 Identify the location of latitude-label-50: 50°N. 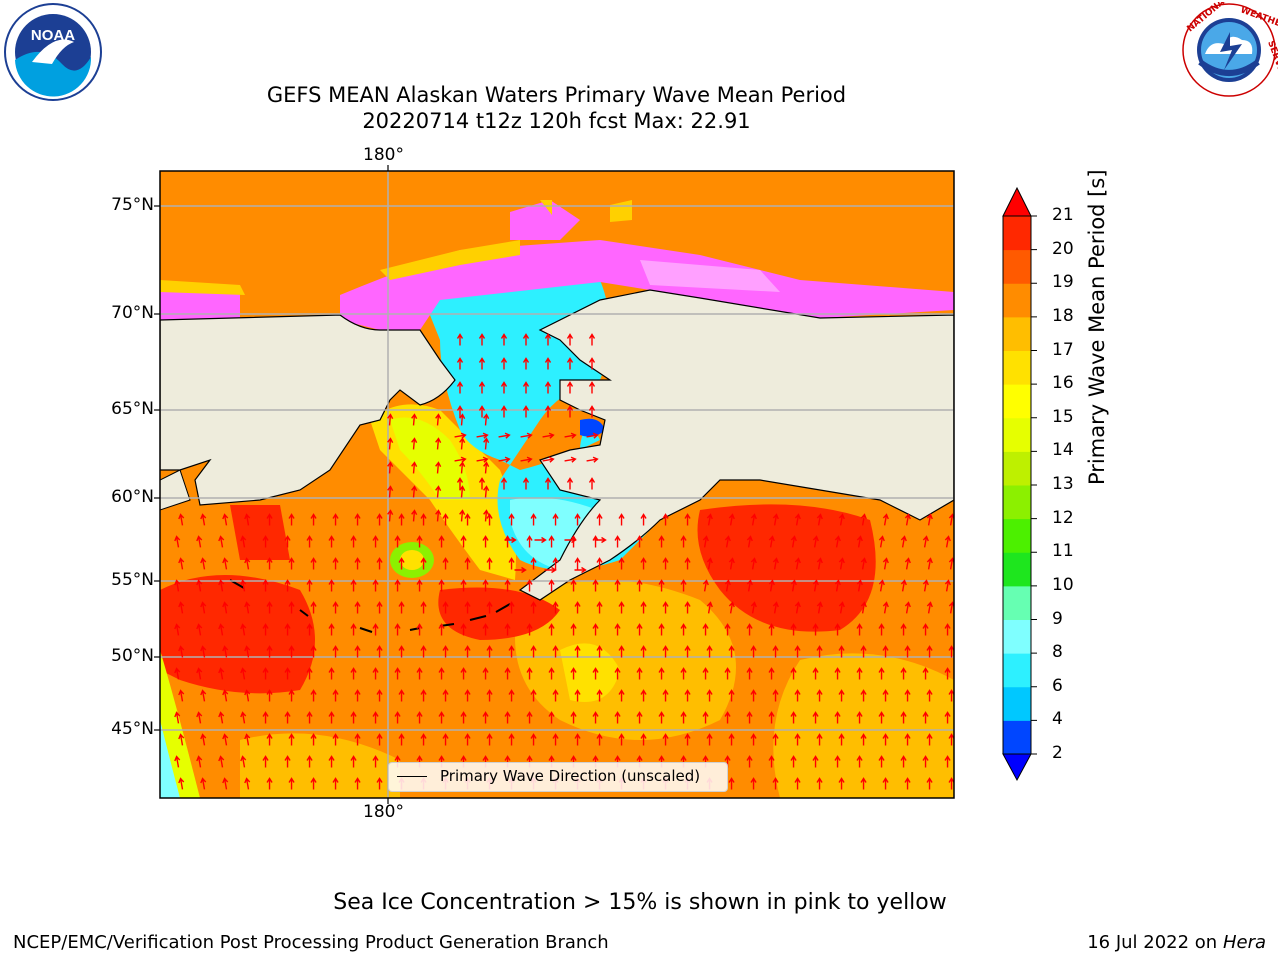
(132, 656).